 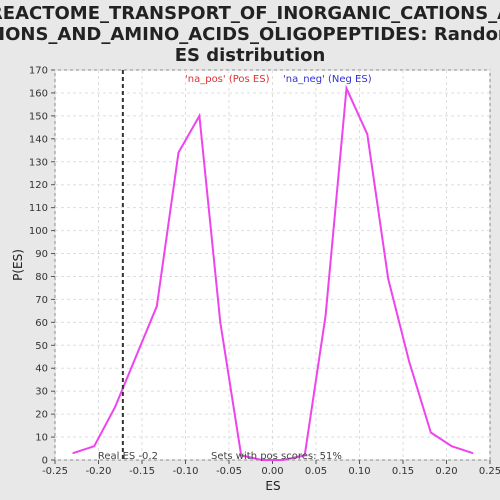 I want to click on y-tick-label: 170, so click(x=38, y=71).